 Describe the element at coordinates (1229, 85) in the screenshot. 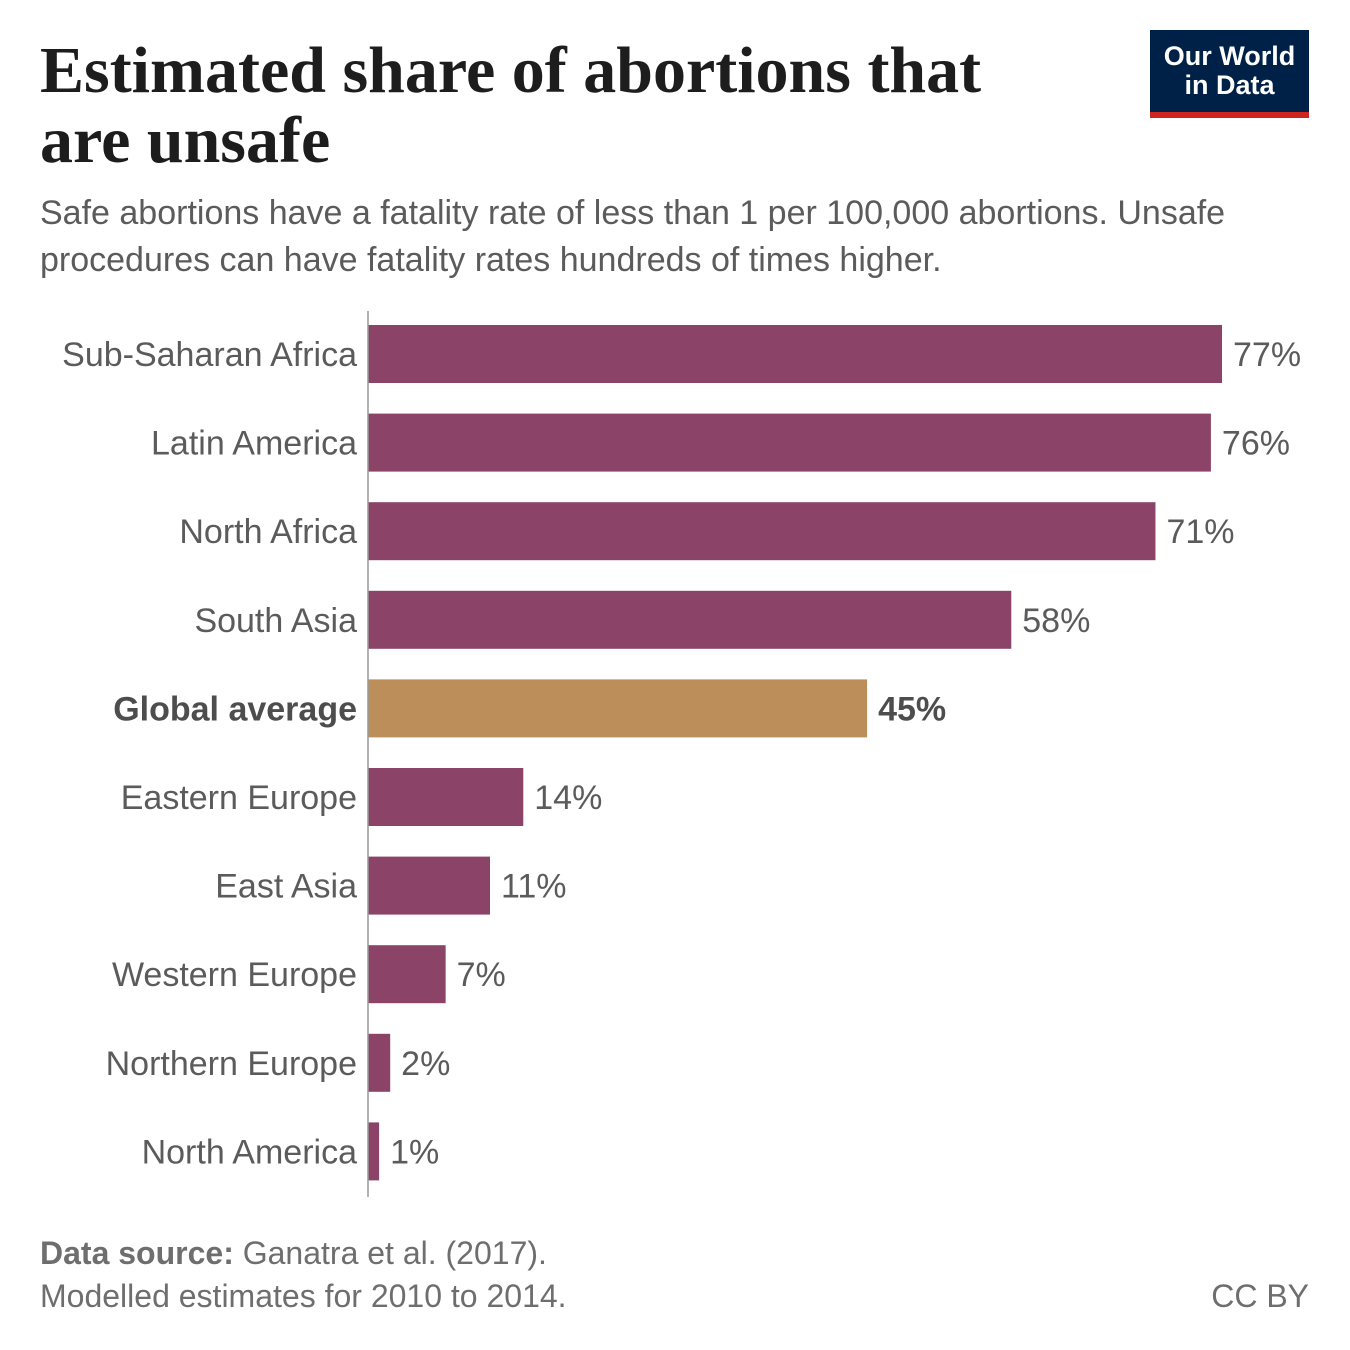

I see `logo-line-2: in Data` at that location.